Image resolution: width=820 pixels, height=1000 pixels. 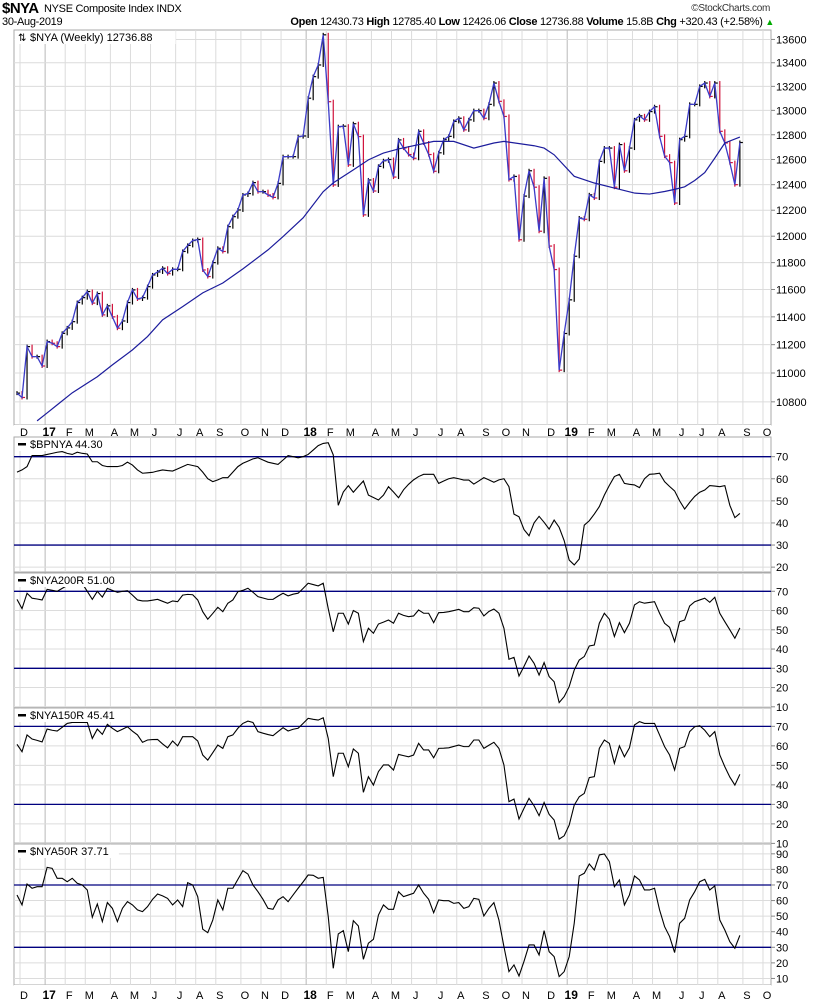 I want to click on y-tick-label: 13600, so click(x=791, y=40).